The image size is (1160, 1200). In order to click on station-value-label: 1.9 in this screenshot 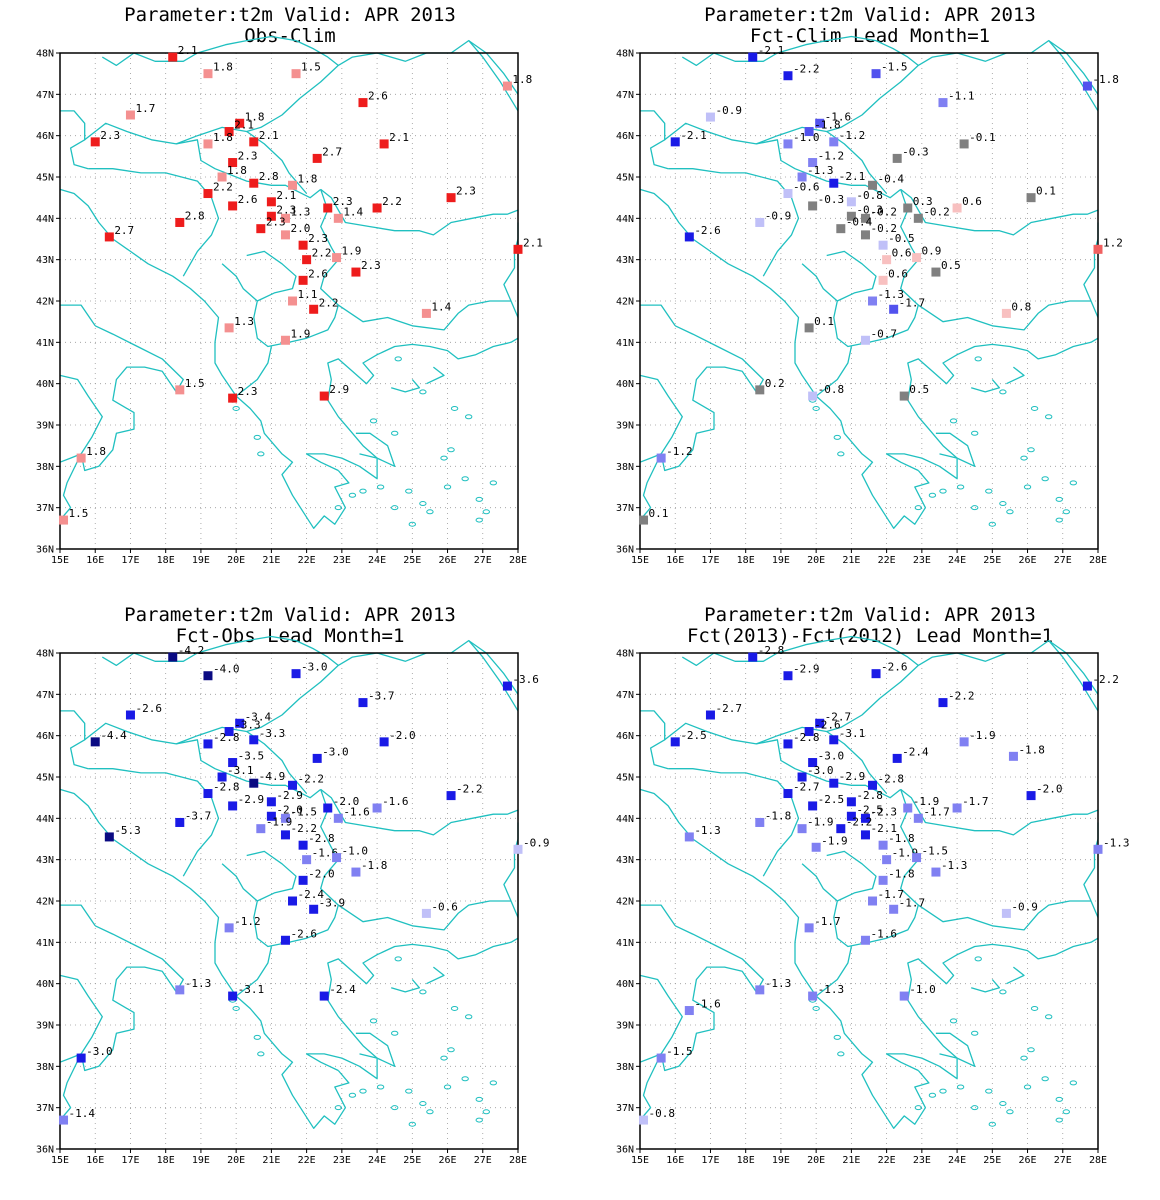, I will do `click(300, 333)`.